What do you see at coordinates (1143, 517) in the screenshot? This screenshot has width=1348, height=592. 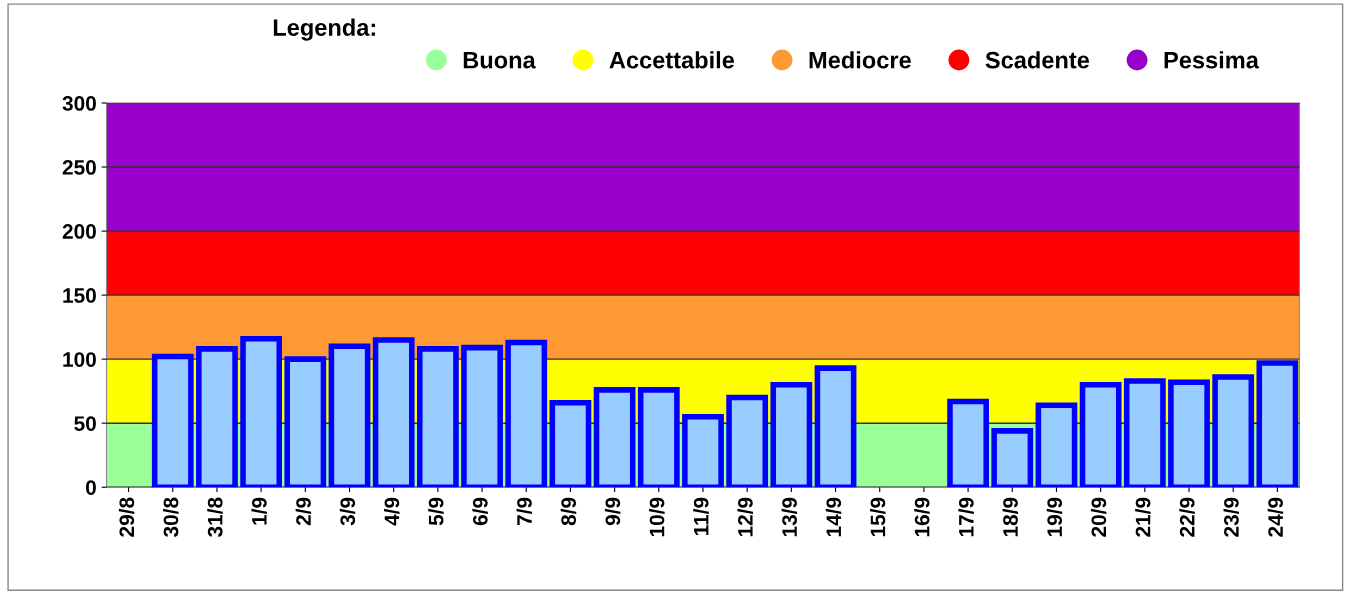 I see `x-tick-label: 21/9` at bounding box center [1143, 517].